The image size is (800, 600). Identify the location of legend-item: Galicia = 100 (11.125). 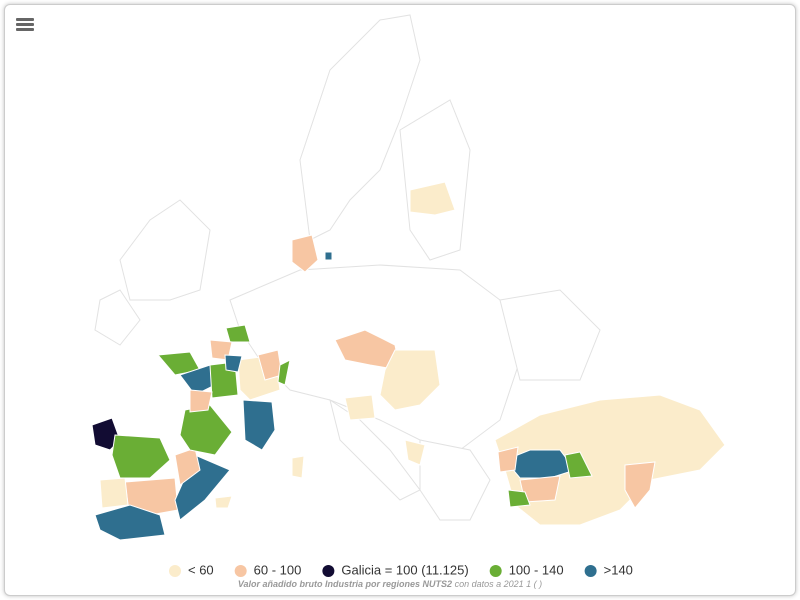
(395, 569).